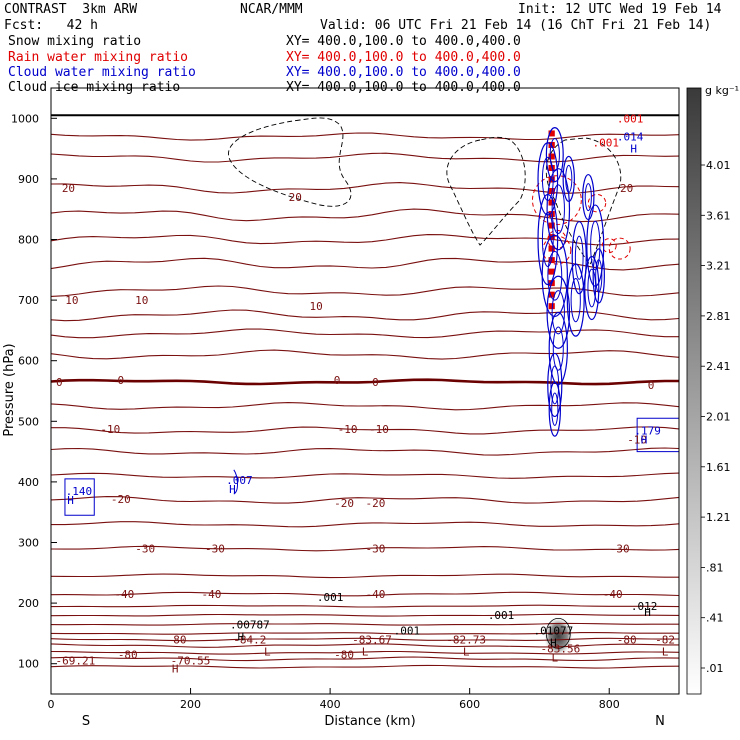 The image size is (740, 740). What do you see at coordinates (715, 618) in the screenshot?
I see `colorbar-tick-label: .41` at bounding box center [715, 618].